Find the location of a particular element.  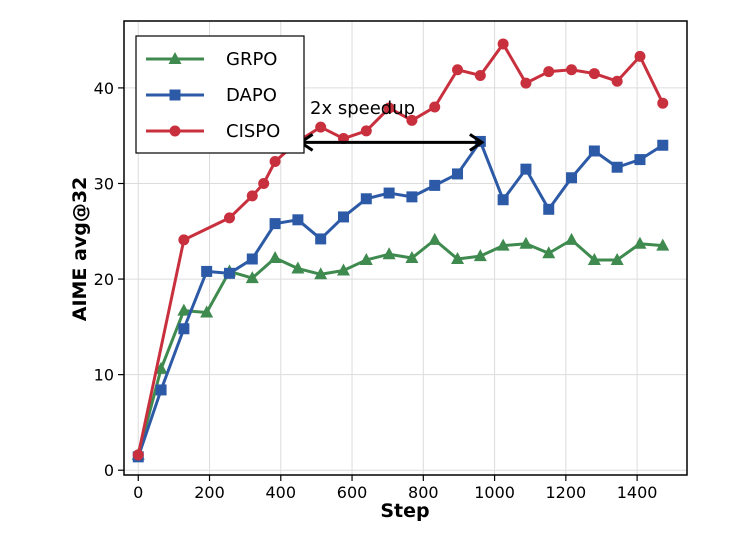

y-tick-label: 30 is located at coordinates (104, 183).